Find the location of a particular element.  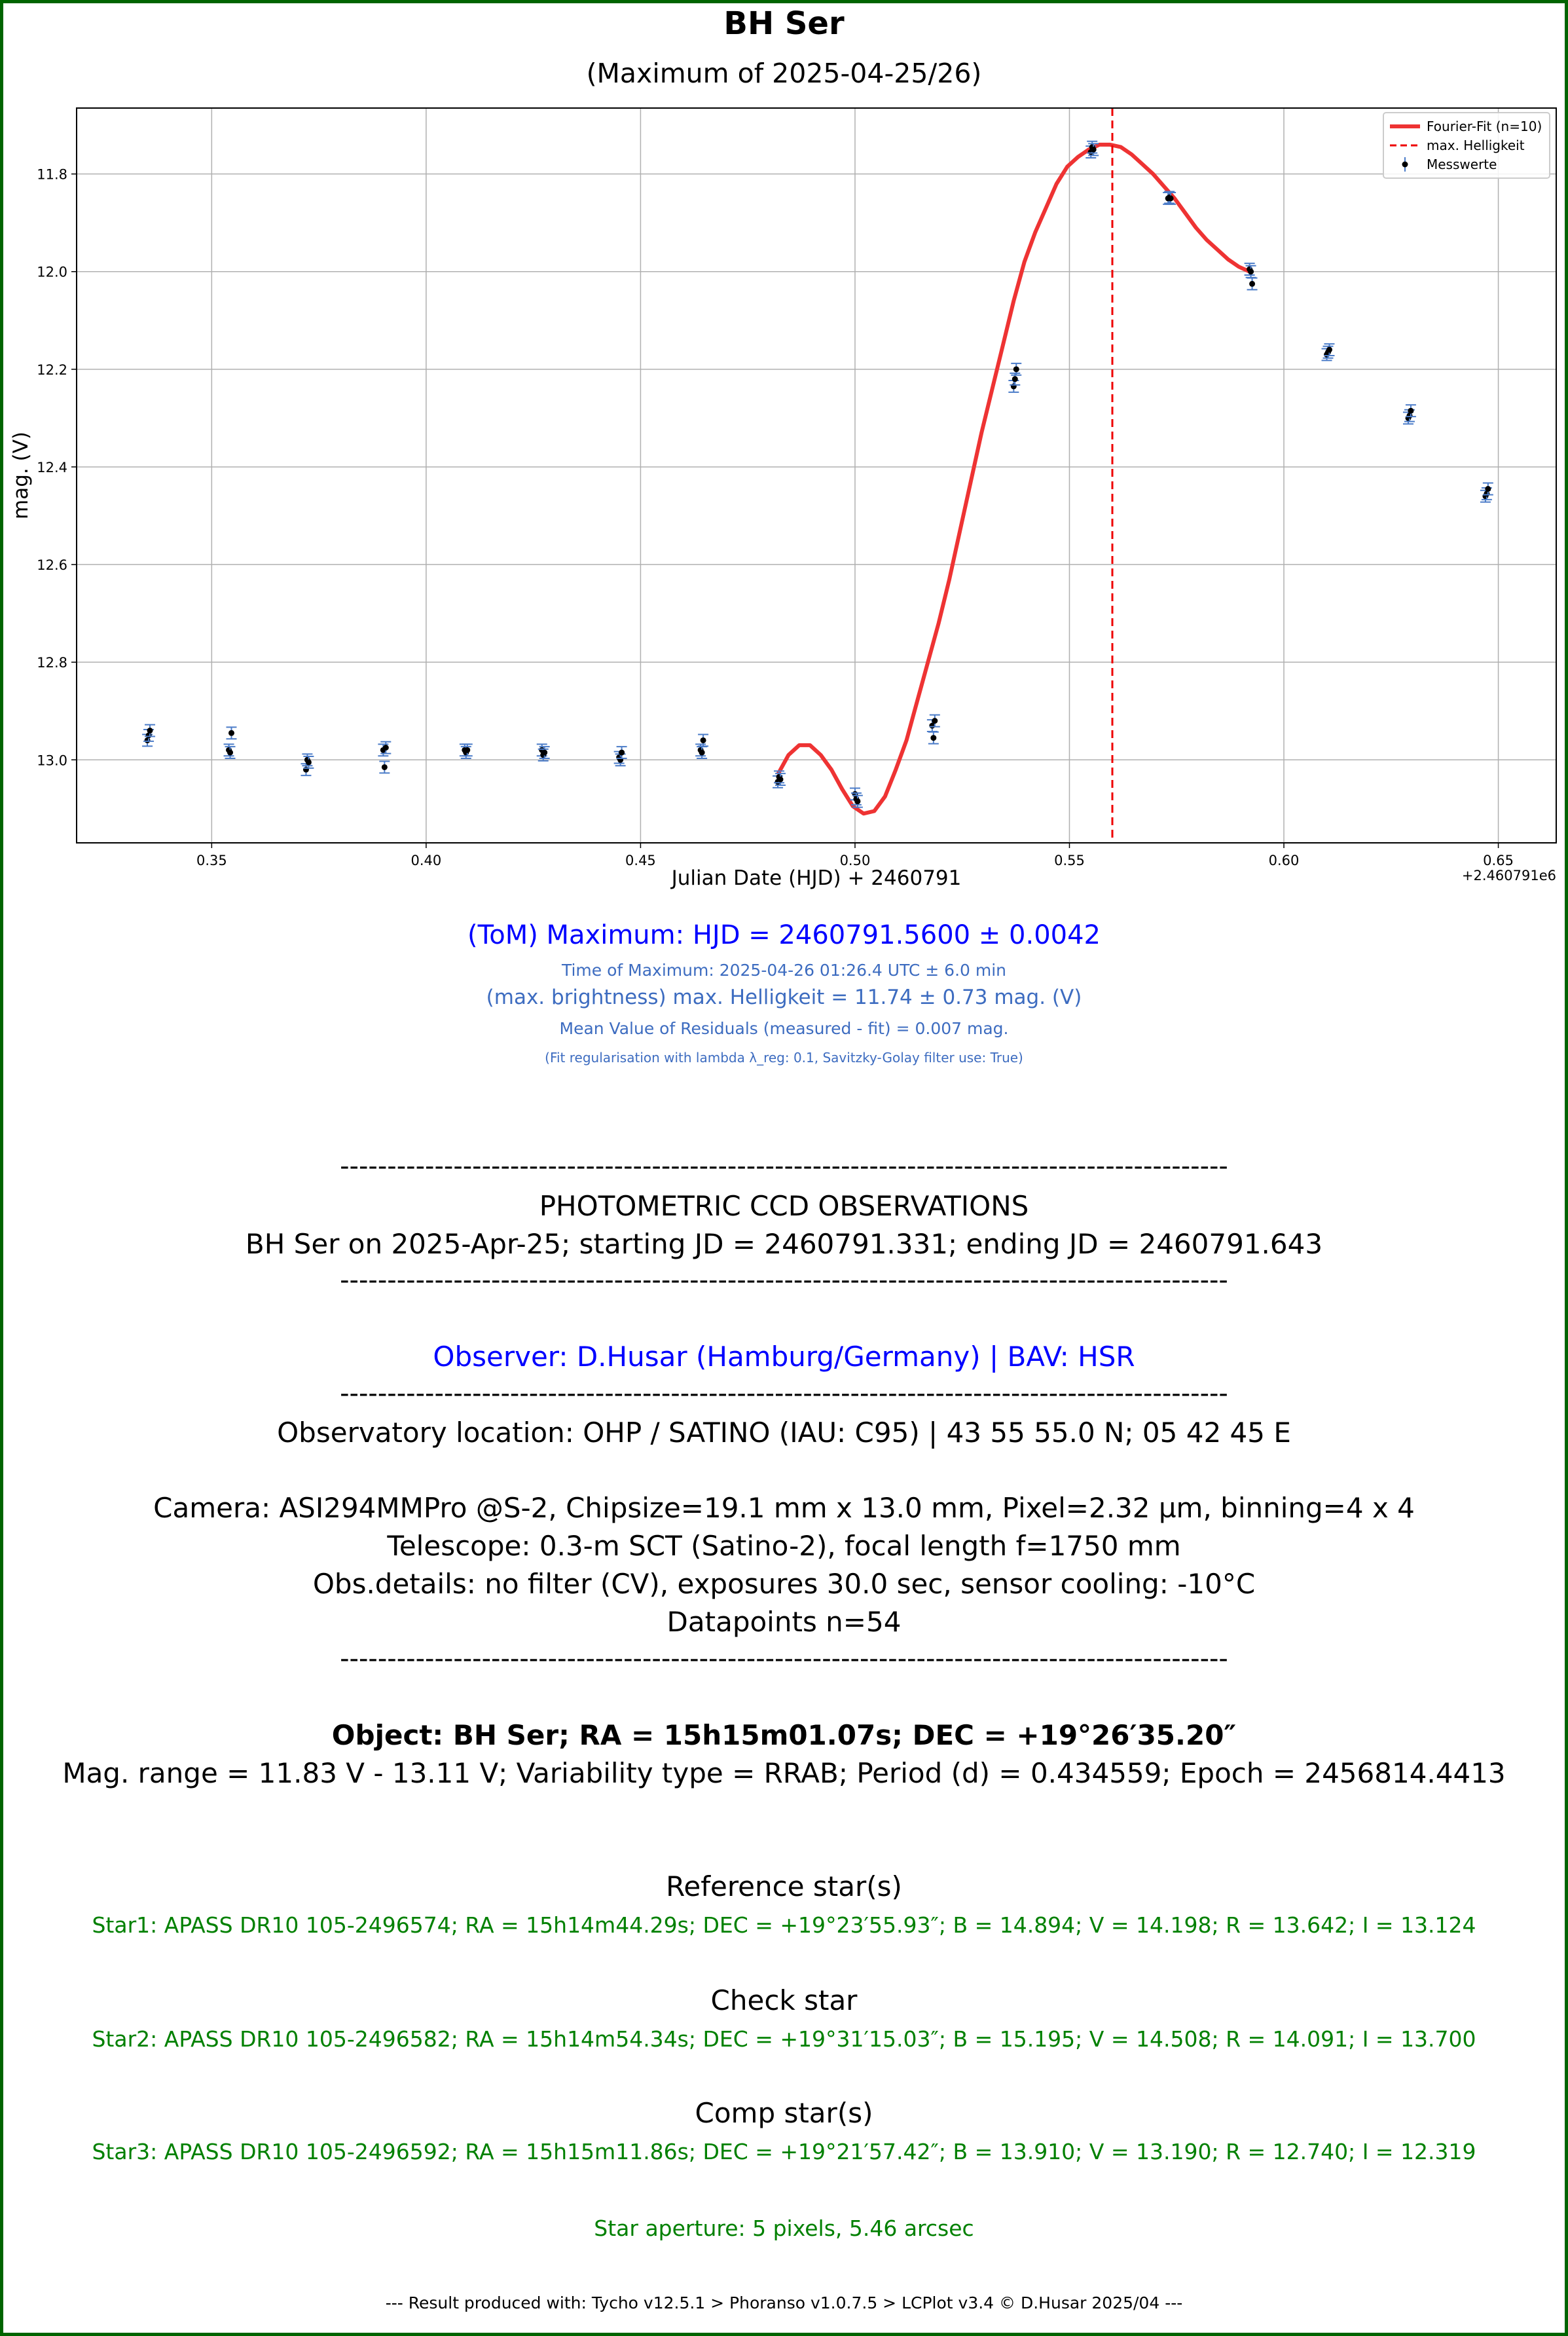

comp-star-heading: Comp star(s) is located at coordinates (784, 2113).